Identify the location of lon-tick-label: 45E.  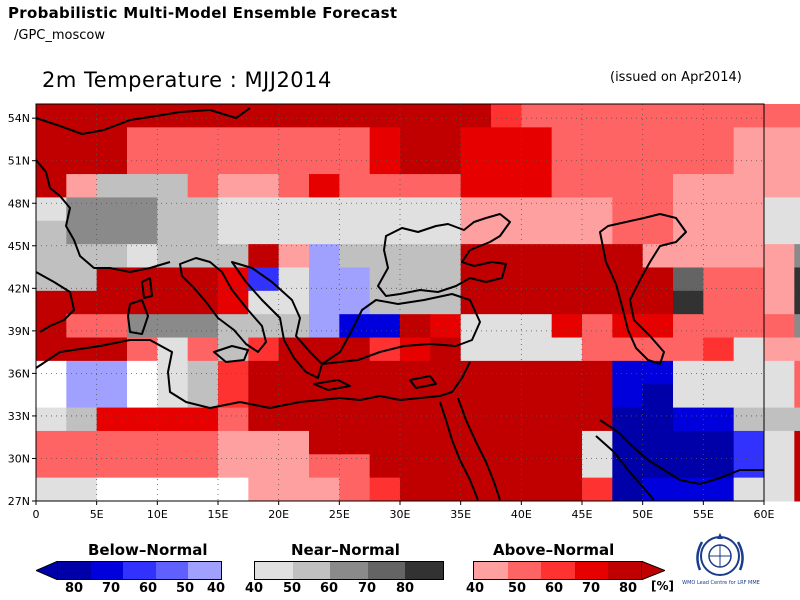
(582, 514).